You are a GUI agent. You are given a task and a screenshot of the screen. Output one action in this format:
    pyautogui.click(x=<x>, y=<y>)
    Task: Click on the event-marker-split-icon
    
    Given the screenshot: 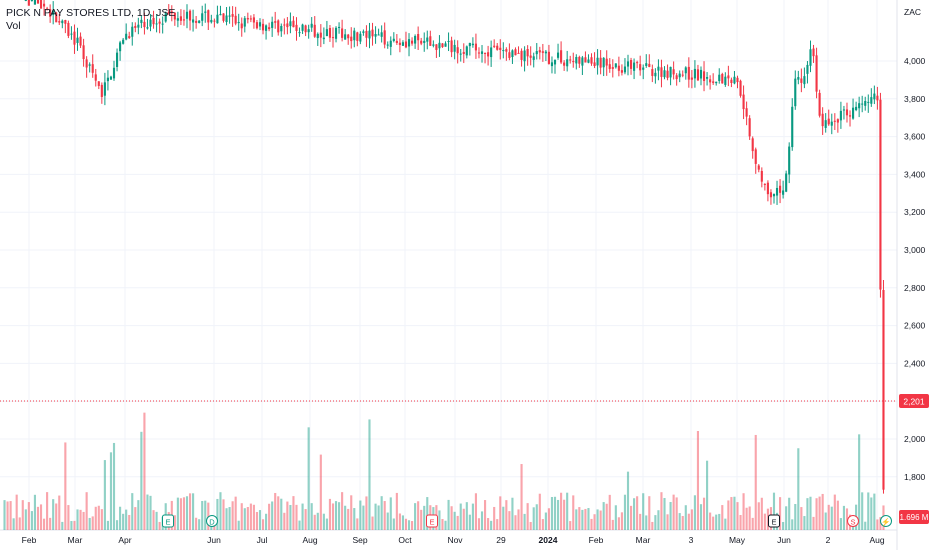 What is the action you would take?
    pyautogui.click(x=853, y=521)
    